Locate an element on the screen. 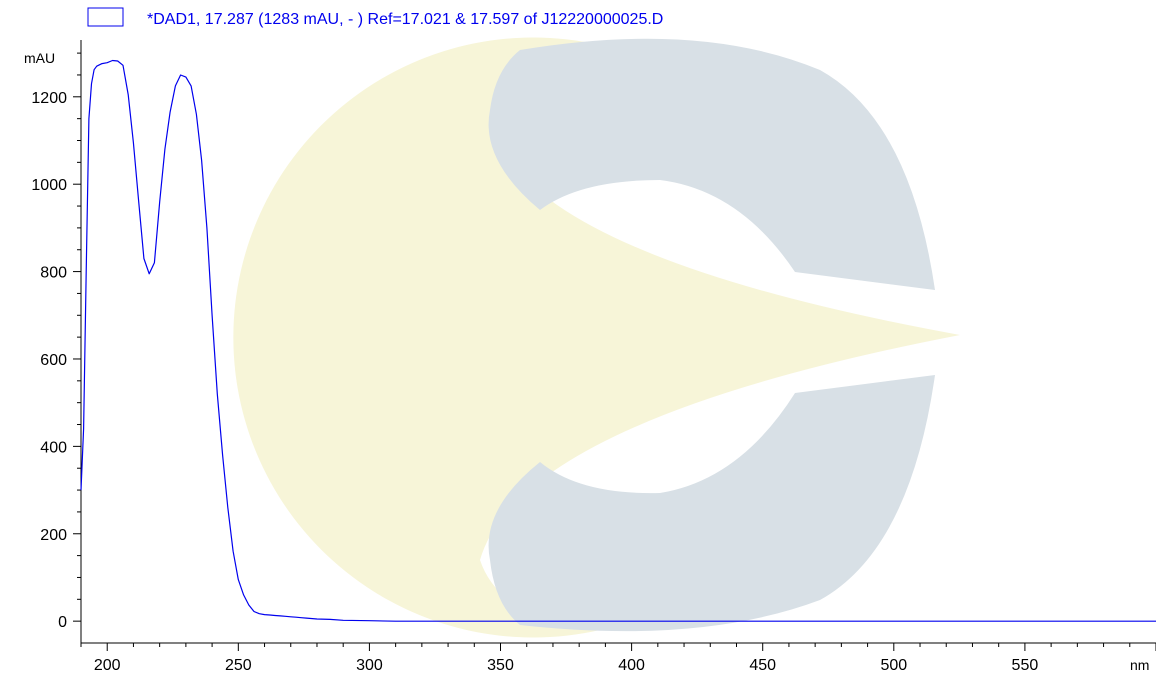 The height and width of the screenshot is (675, 1156). y-tick-label: 200 is located at coordinates (53, 535).